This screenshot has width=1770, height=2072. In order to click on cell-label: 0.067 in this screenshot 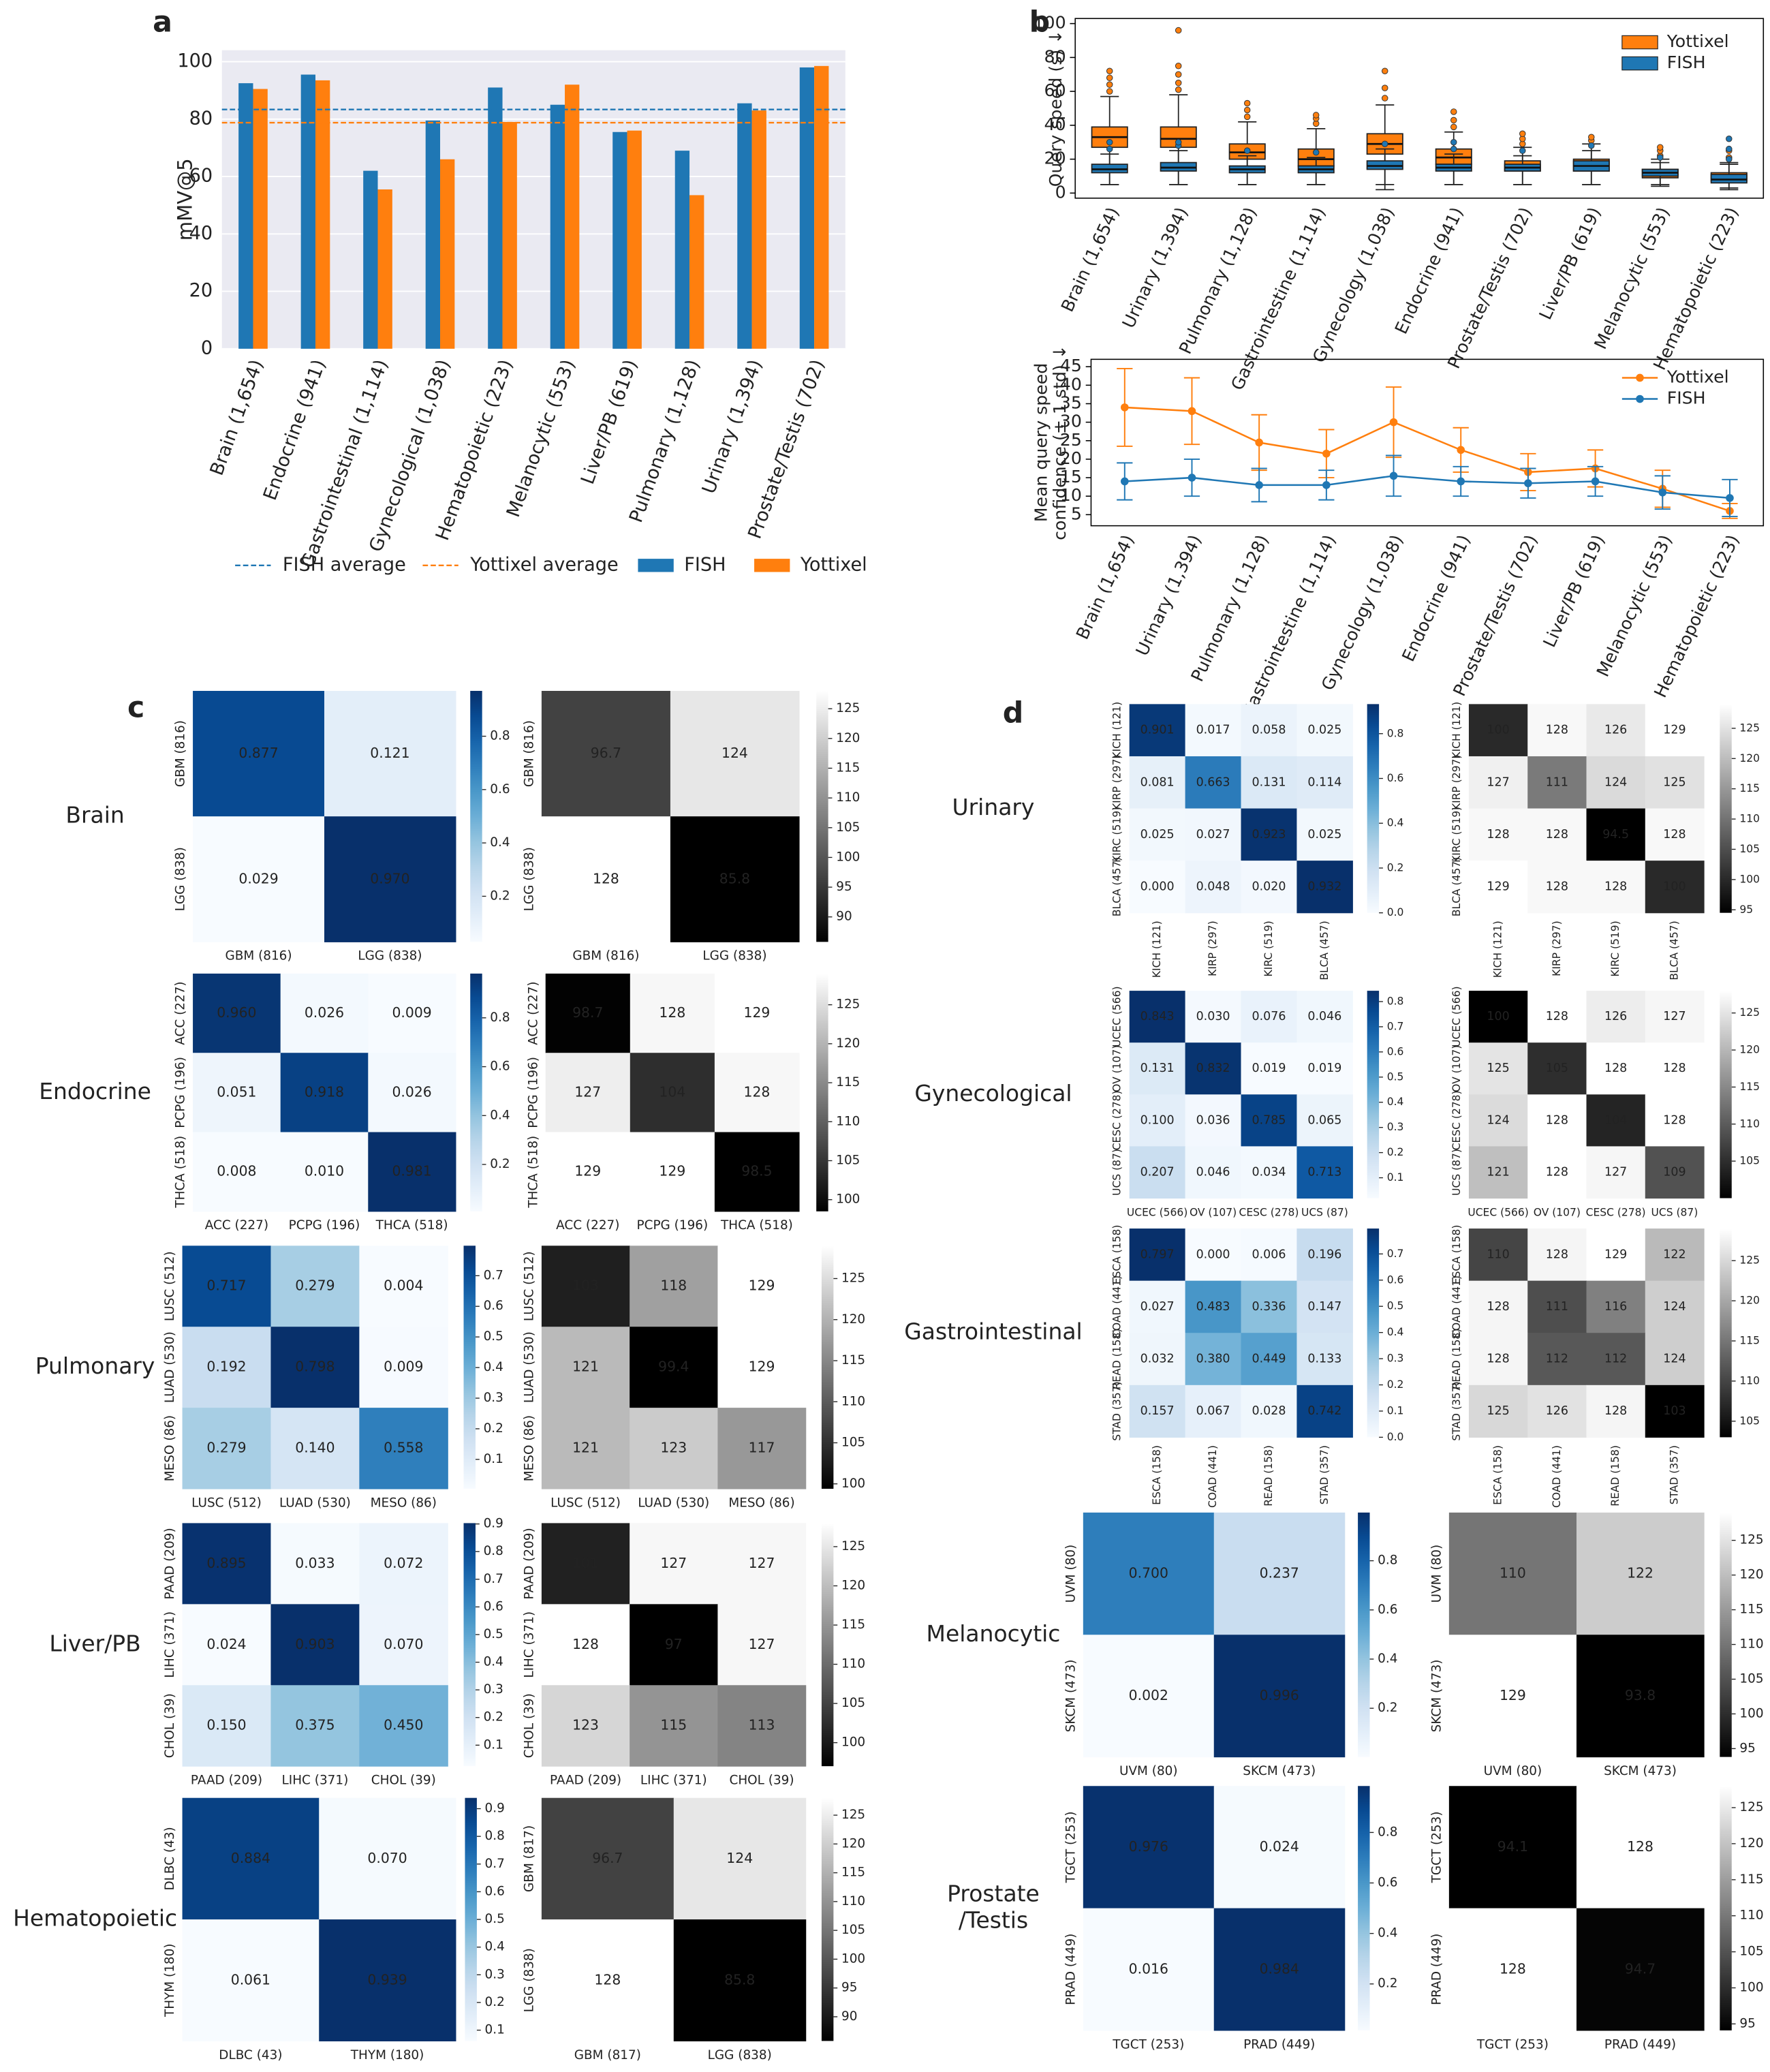, I will do `click(1213, 1411)`.